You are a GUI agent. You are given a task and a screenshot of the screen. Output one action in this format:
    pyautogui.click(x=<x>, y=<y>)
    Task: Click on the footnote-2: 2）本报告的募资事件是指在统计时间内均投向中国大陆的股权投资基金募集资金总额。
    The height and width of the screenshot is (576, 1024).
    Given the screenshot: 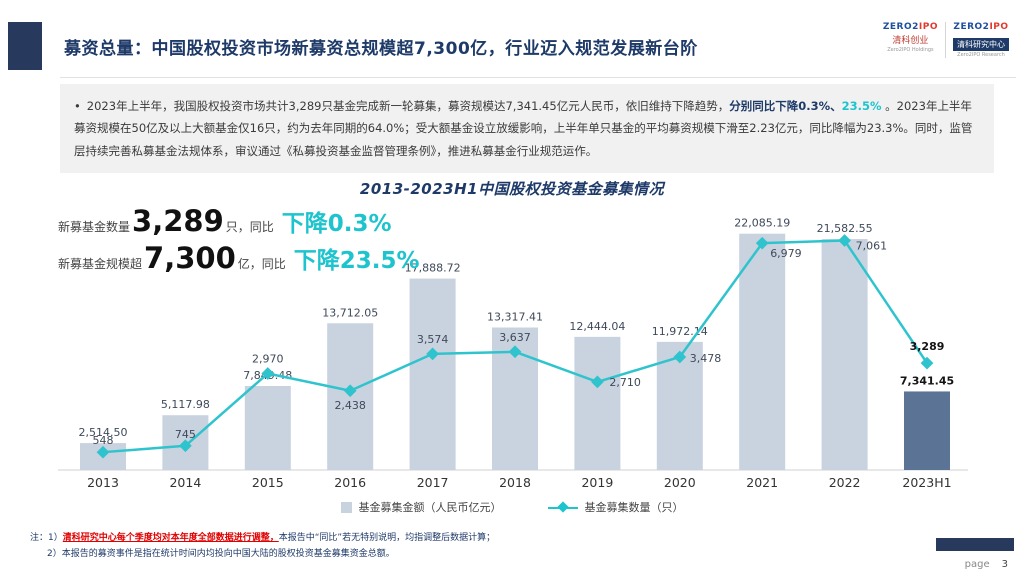 What is the action you would take?
    pyautogui.click(x=221, y=554)
    